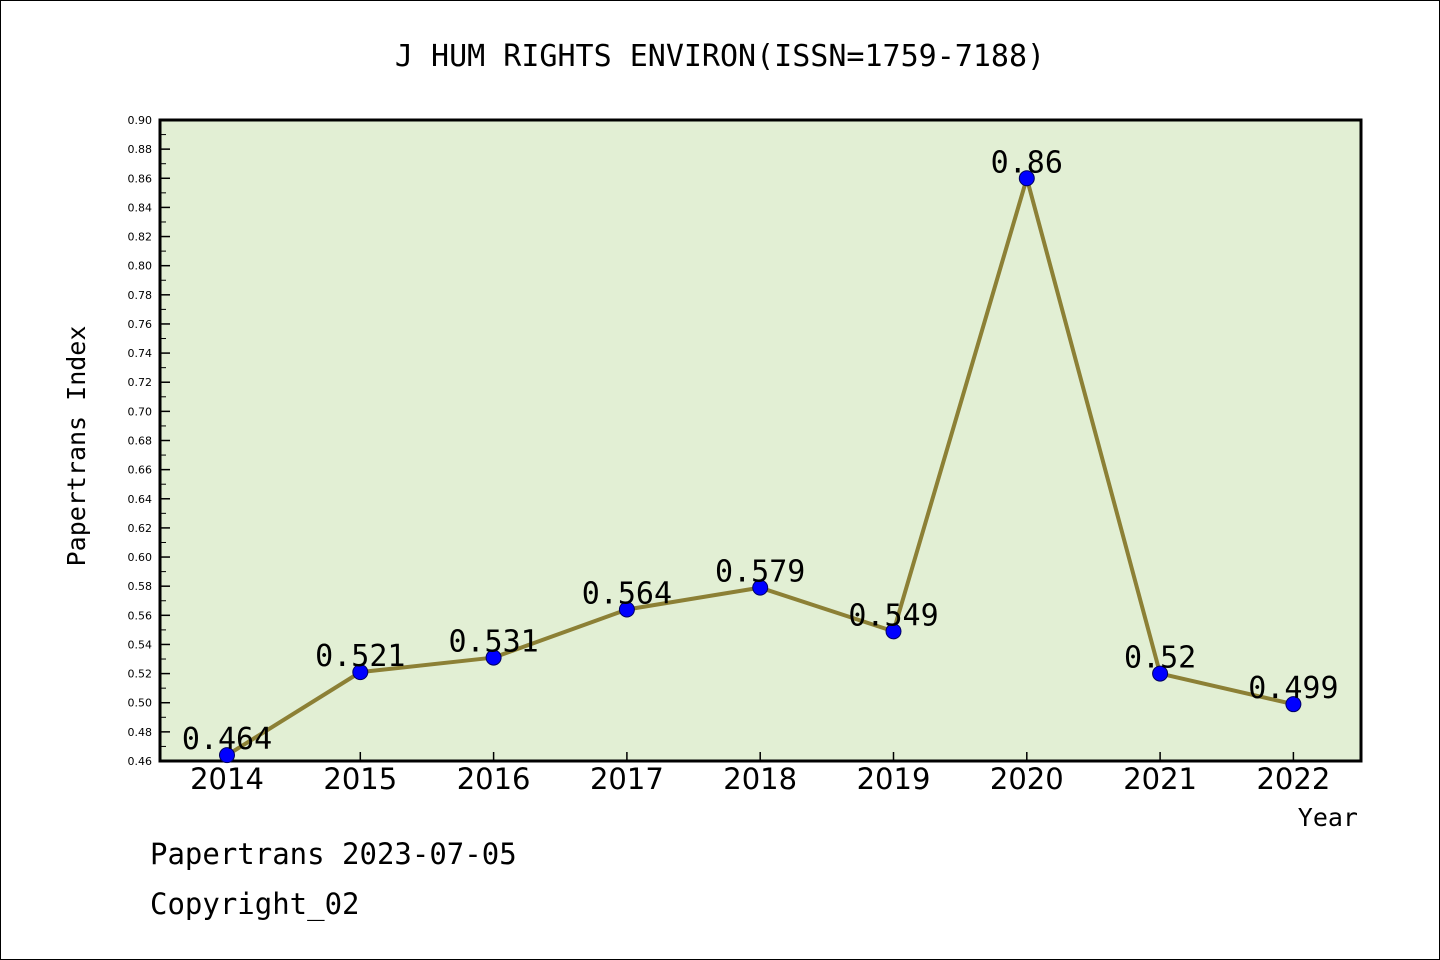 Image resolution: width=1440 pixels, height=960 pixels. I want to click on y-tick-label: 0.86, so click(140, 178).